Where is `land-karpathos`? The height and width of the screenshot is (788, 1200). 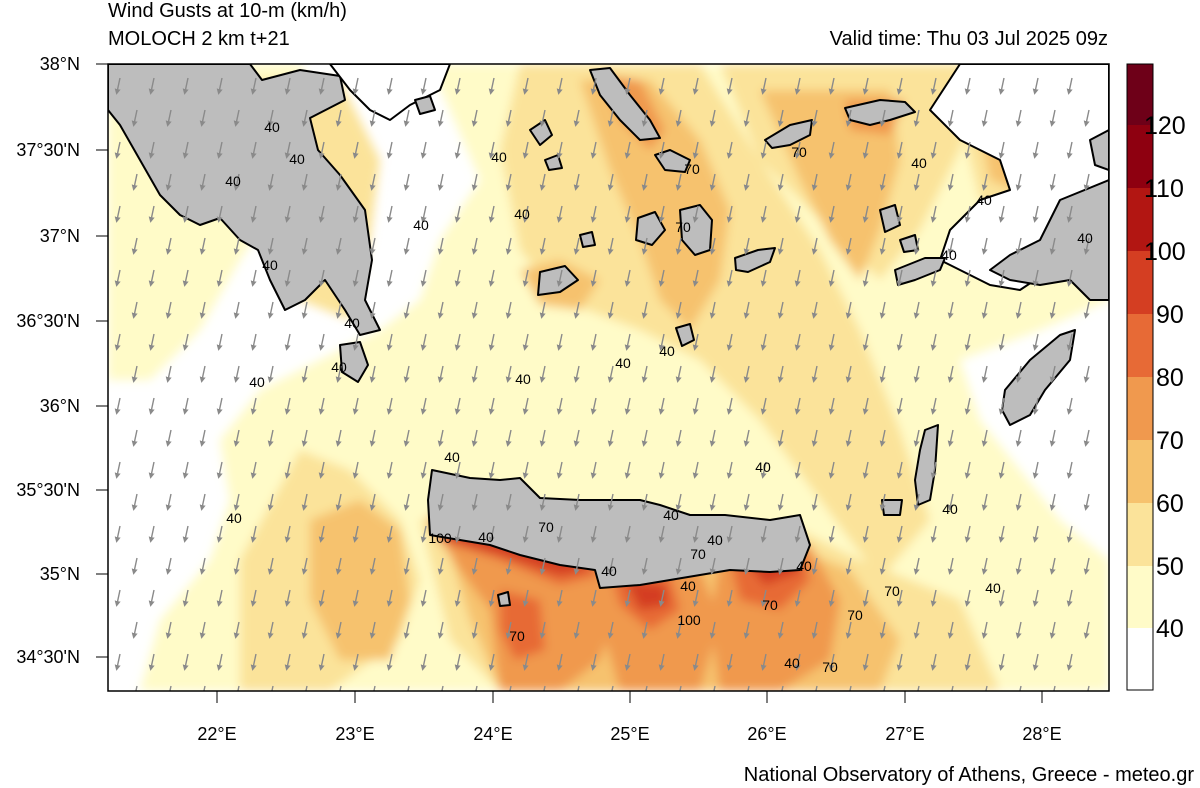 land-karpathos is located at coordinates (926, 465).